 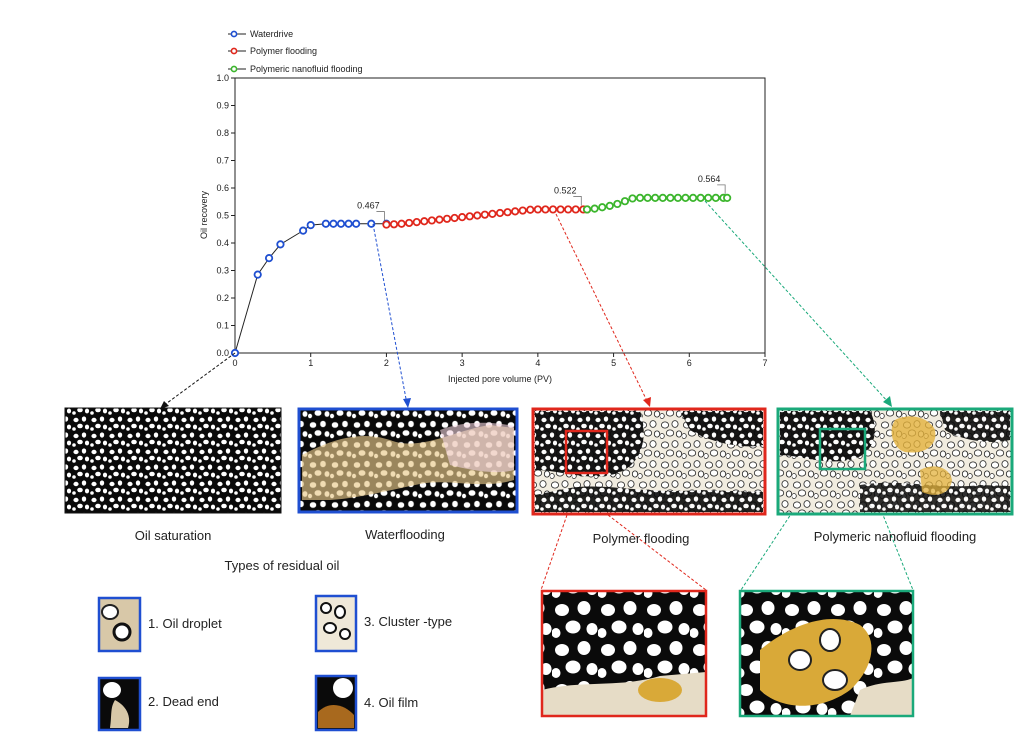 What do you see at coordinates (709, 179) in the screenshot?
I see `annotation-label: 0.564` at bounding box center [709, 179].